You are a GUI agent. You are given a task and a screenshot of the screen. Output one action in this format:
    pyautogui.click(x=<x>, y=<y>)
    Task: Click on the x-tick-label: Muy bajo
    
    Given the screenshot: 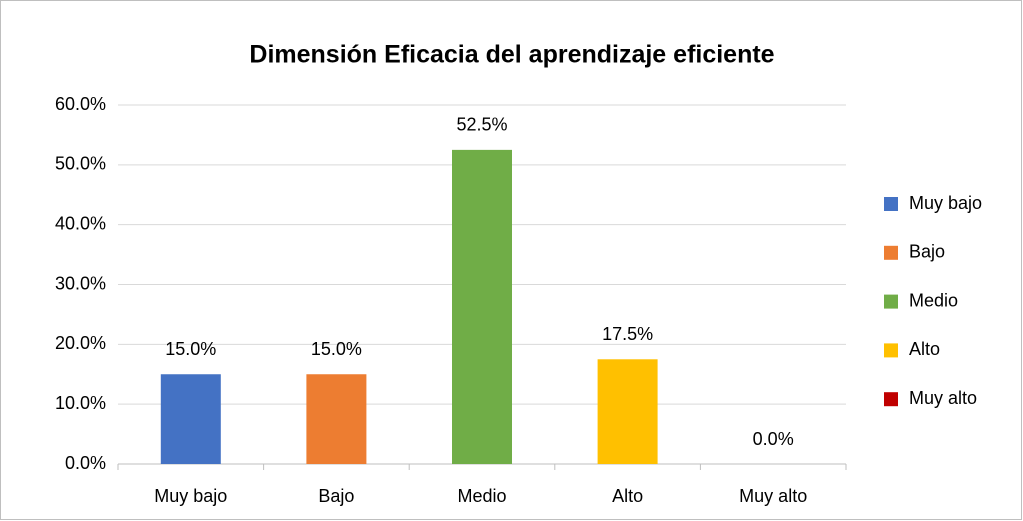 What is the action you would take?
    pyautogui.click(x=190, y=496)
    